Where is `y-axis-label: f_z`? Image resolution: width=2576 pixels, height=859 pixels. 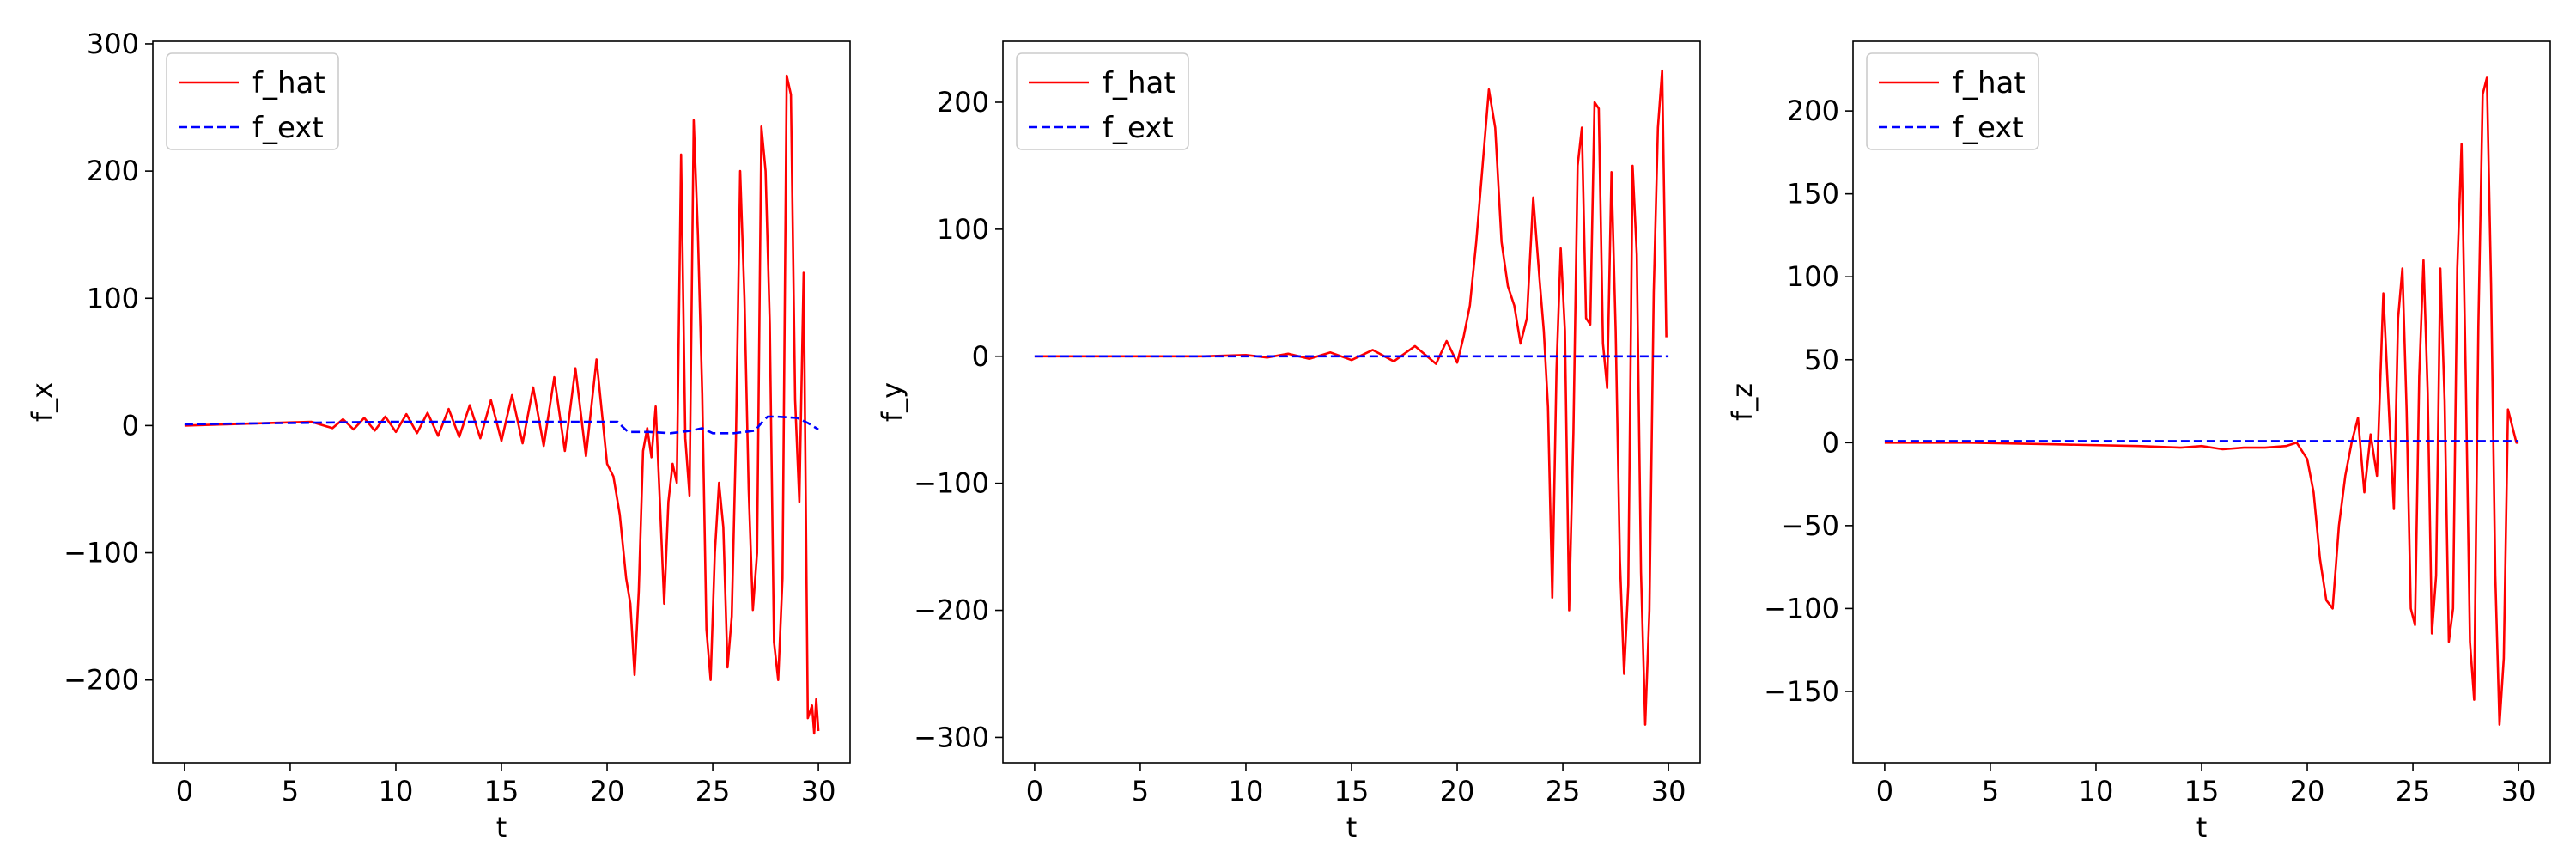
y-axis-label: f_z is located at coordinates (1742, 402).